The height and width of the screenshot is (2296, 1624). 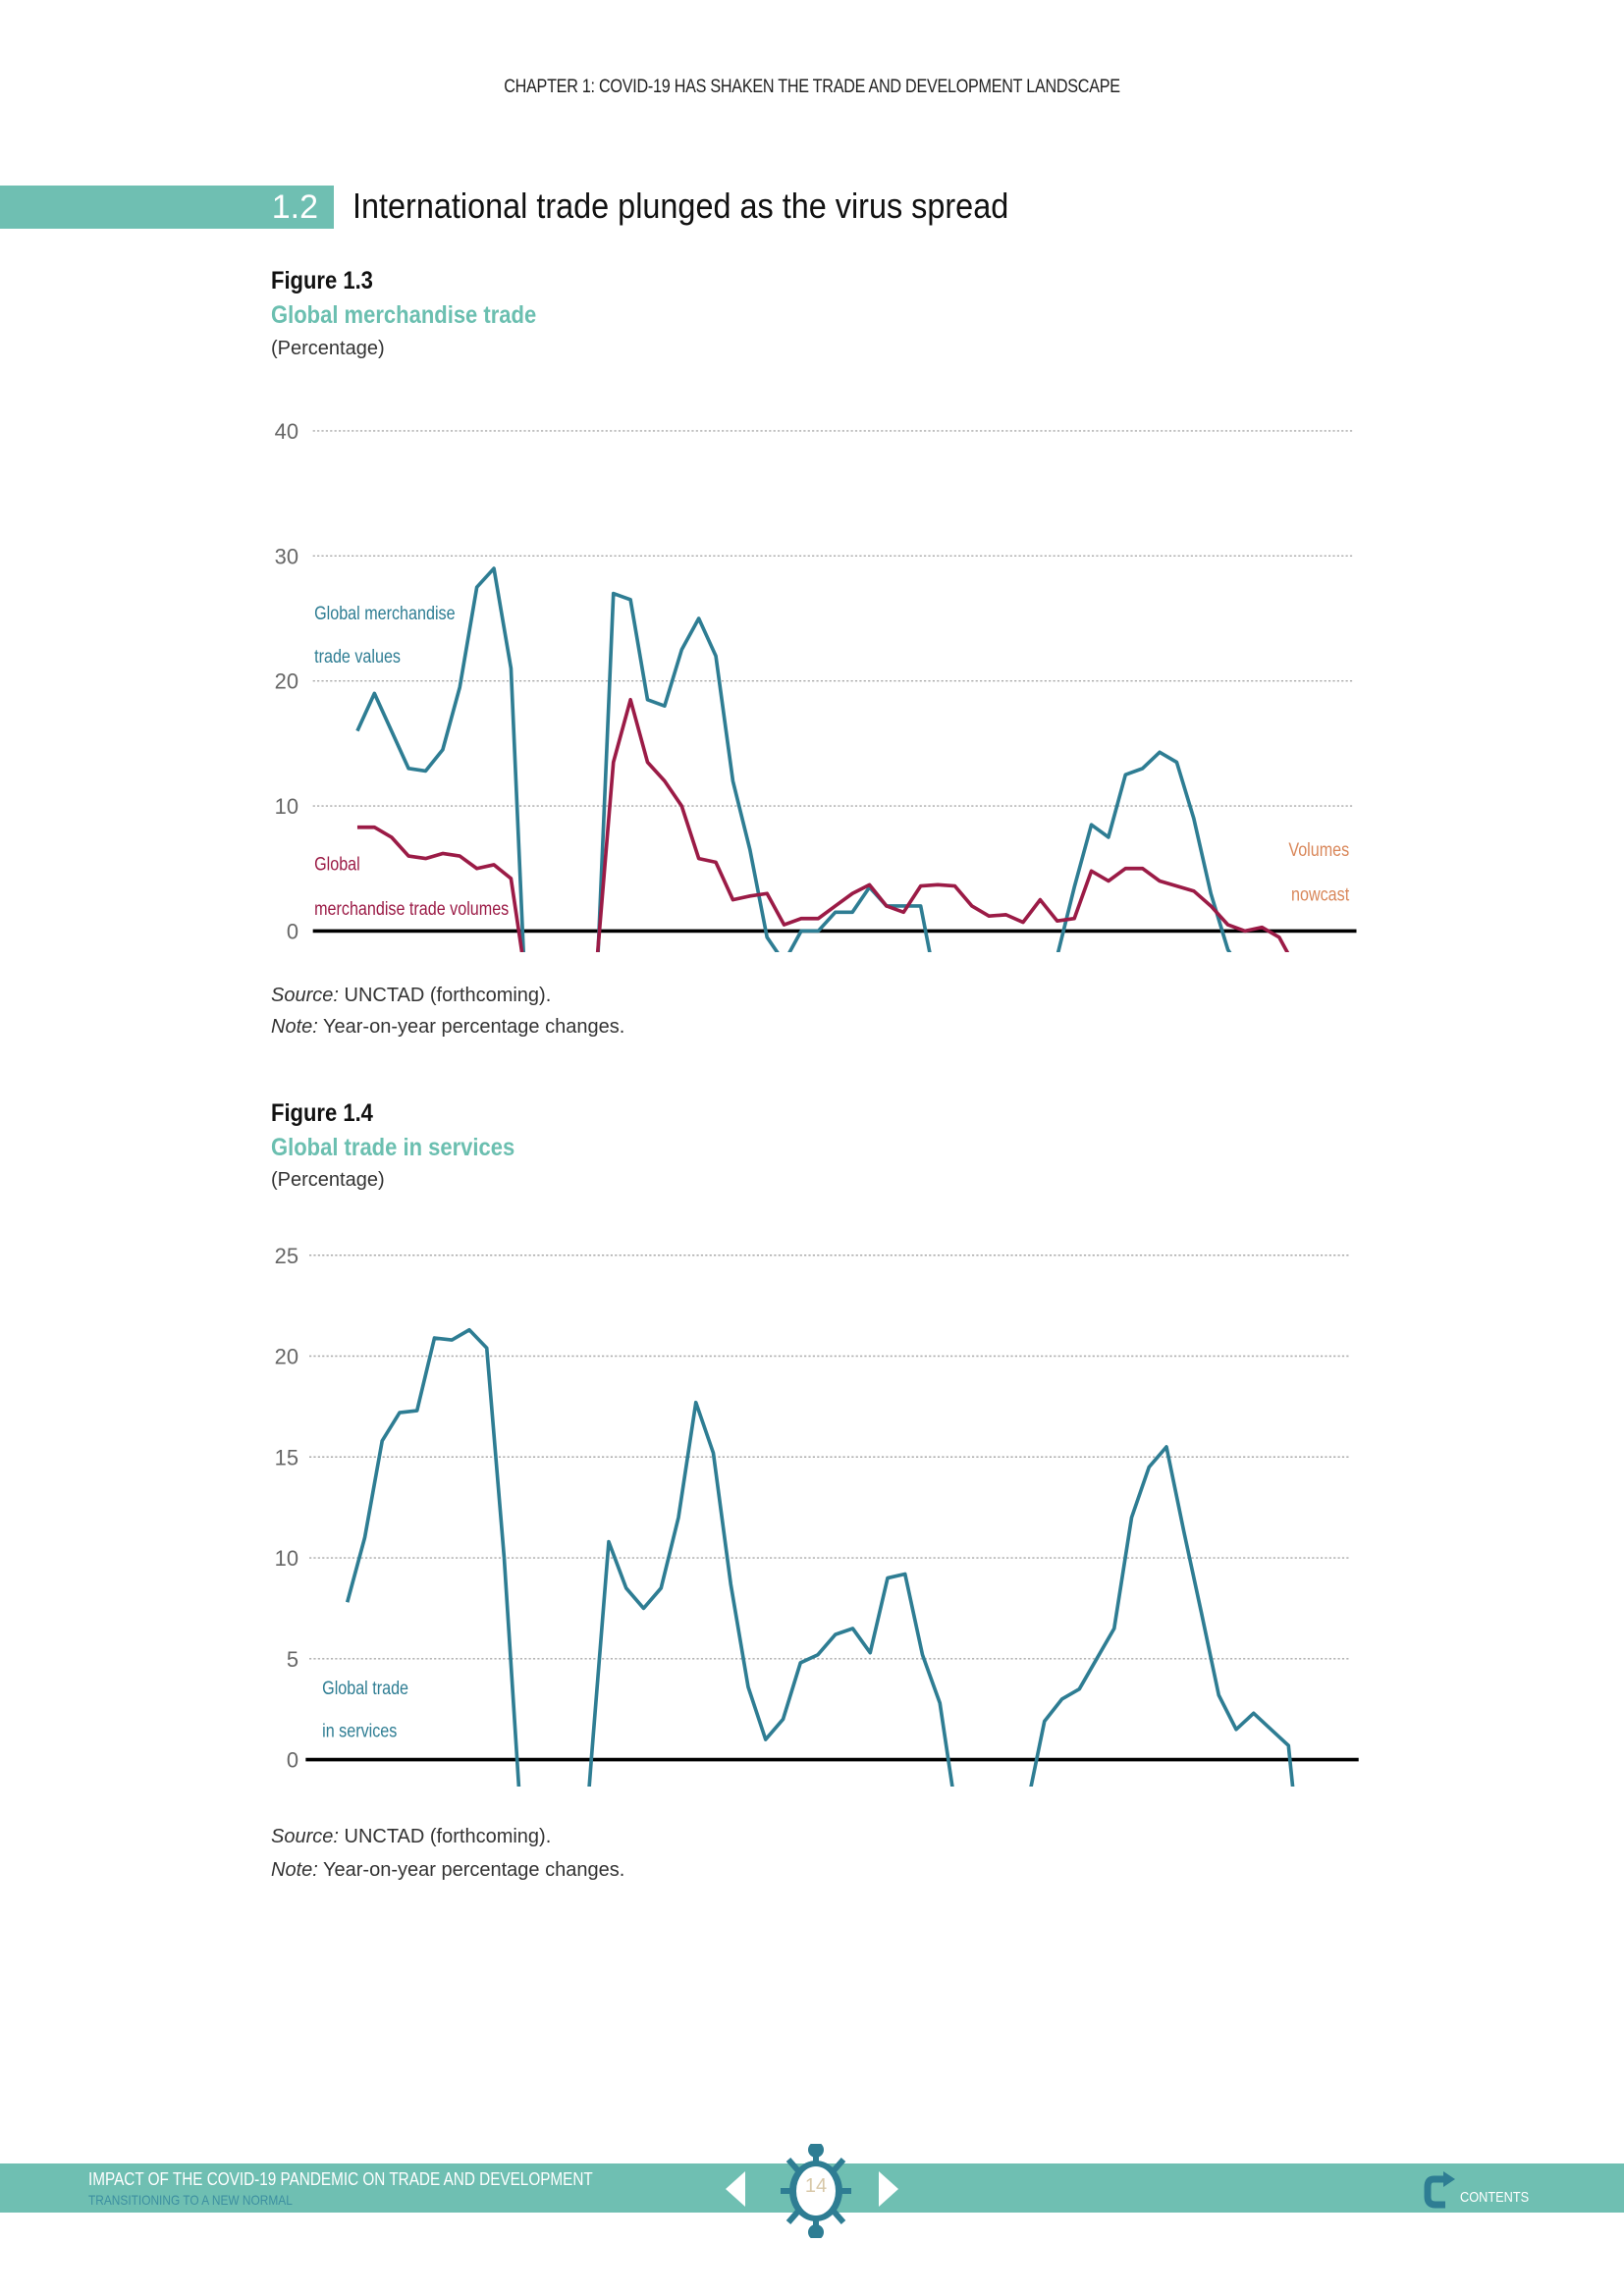 What do you see at coordinates (292, 1659) in the screenshot?
I see `y-tick-label: 5` at bounding box center [292, 1659].